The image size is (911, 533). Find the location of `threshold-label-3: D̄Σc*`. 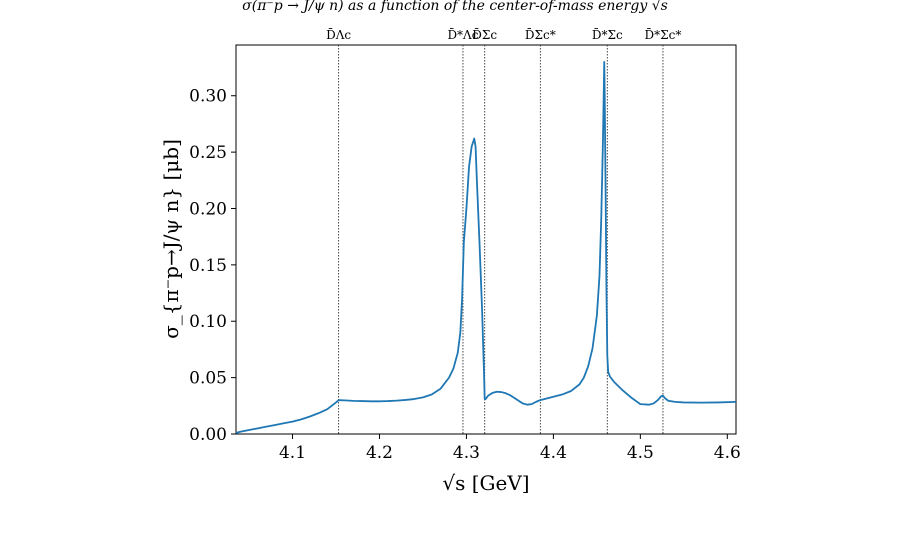

threshold-label-3: D̄Σc* is located at coordinates (540, 34).